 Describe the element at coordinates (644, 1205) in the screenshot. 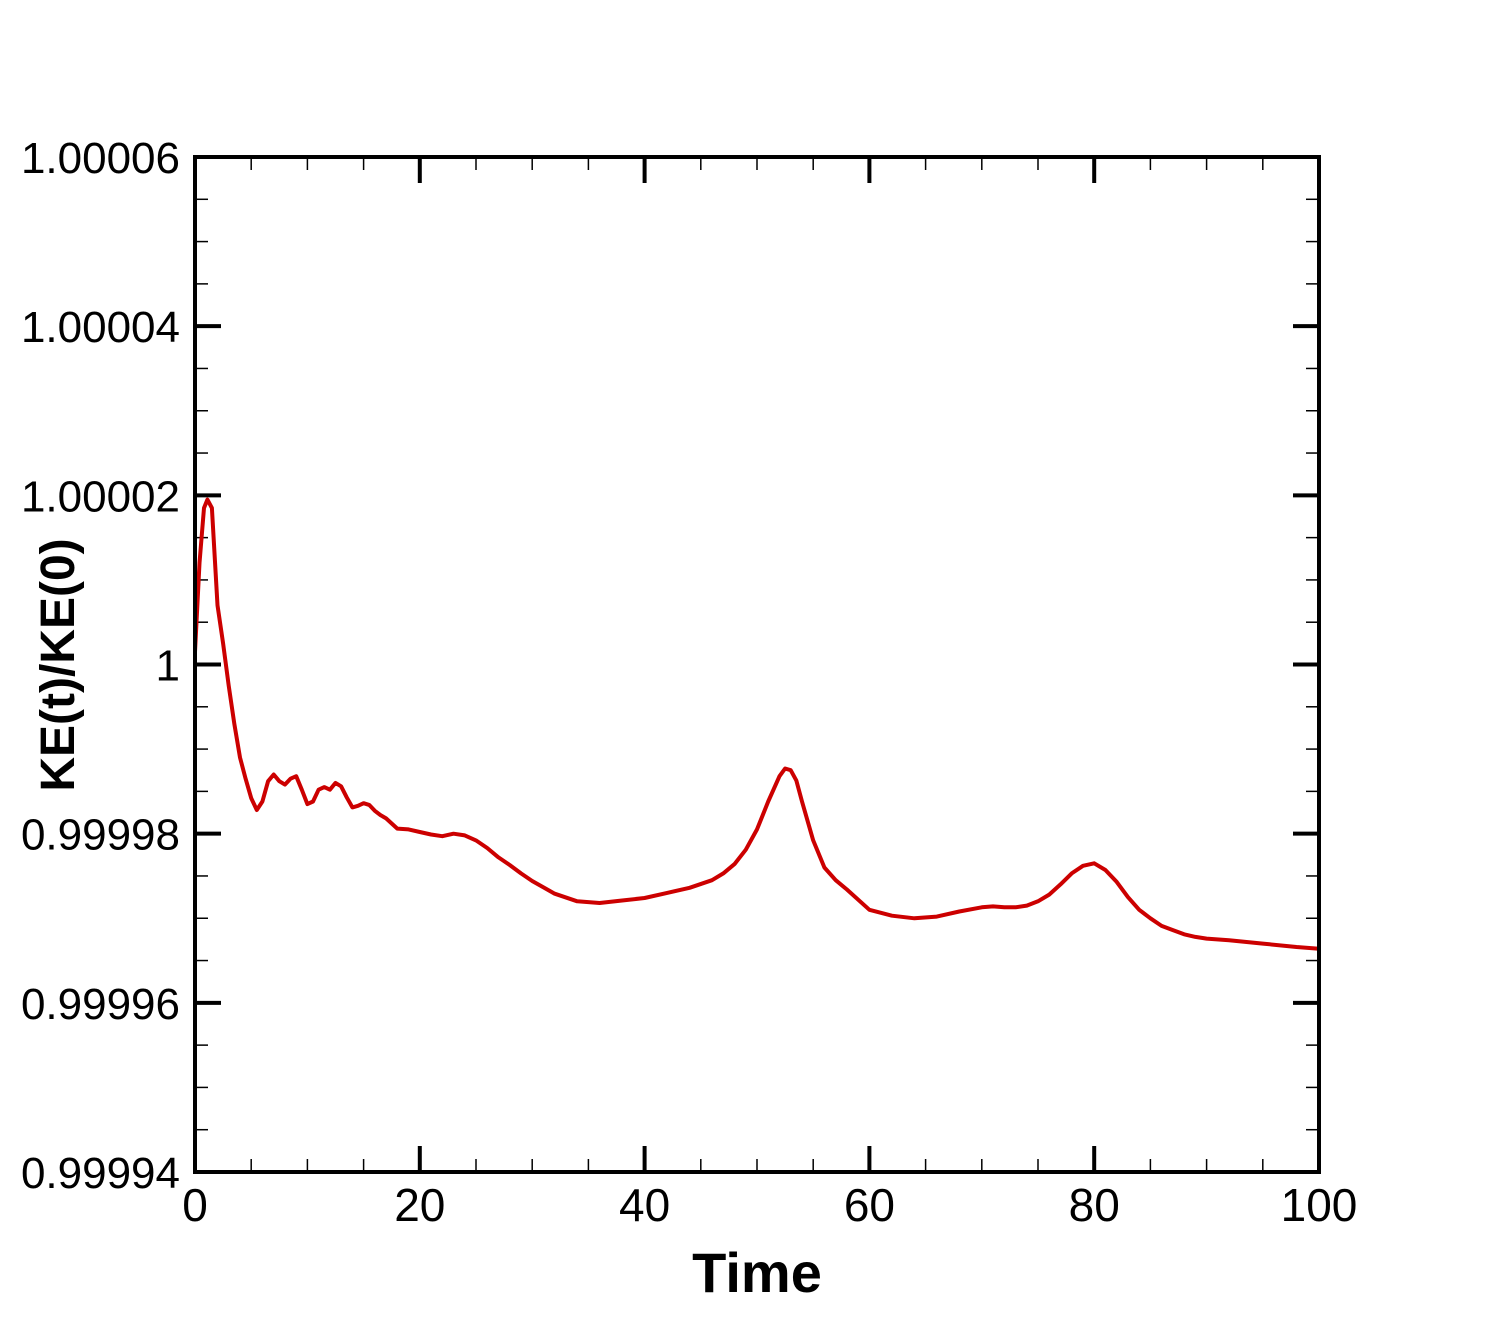

I see `x-tick-label: 40` at that location.